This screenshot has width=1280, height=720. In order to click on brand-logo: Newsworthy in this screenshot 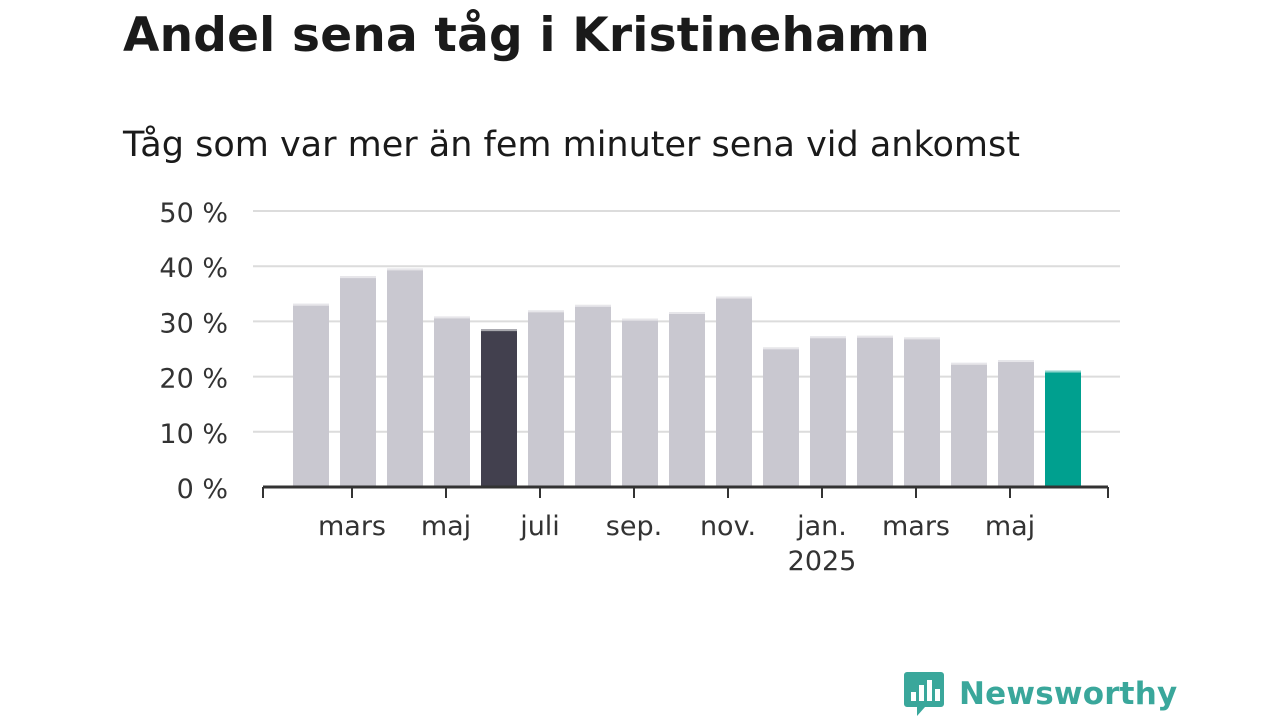, I will do `click(1040, 694)`.